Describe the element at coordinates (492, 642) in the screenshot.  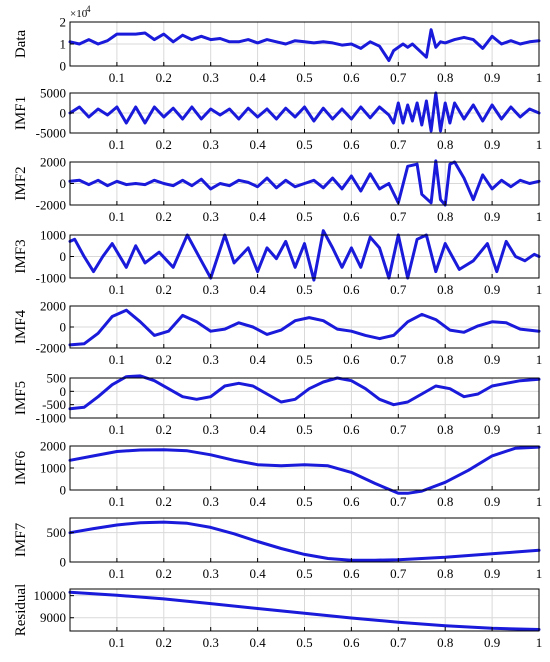
I see `panel-9-xtick-label: 0.9` at that location.